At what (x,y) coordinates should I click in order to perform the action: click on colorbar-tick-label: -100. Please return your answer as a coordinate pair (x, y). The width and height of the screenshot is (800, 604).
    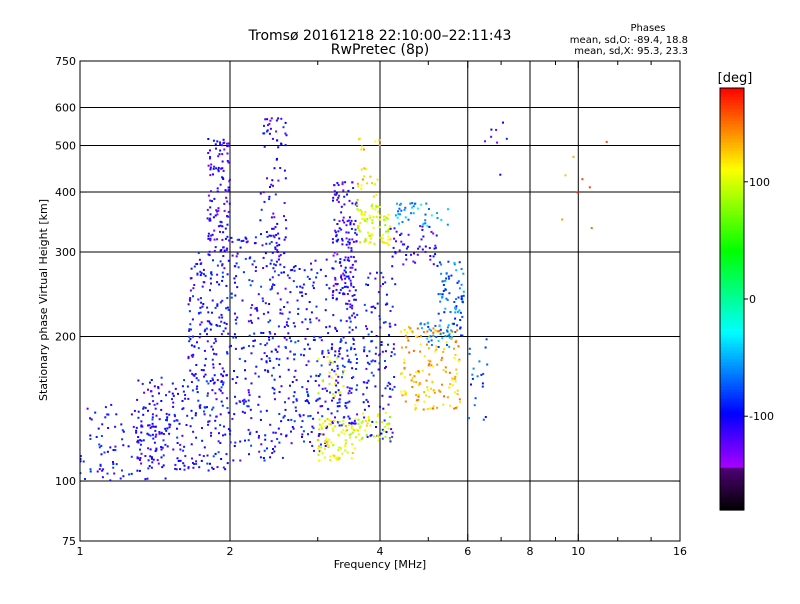
    Looking at the image, I should click on (761, 416).